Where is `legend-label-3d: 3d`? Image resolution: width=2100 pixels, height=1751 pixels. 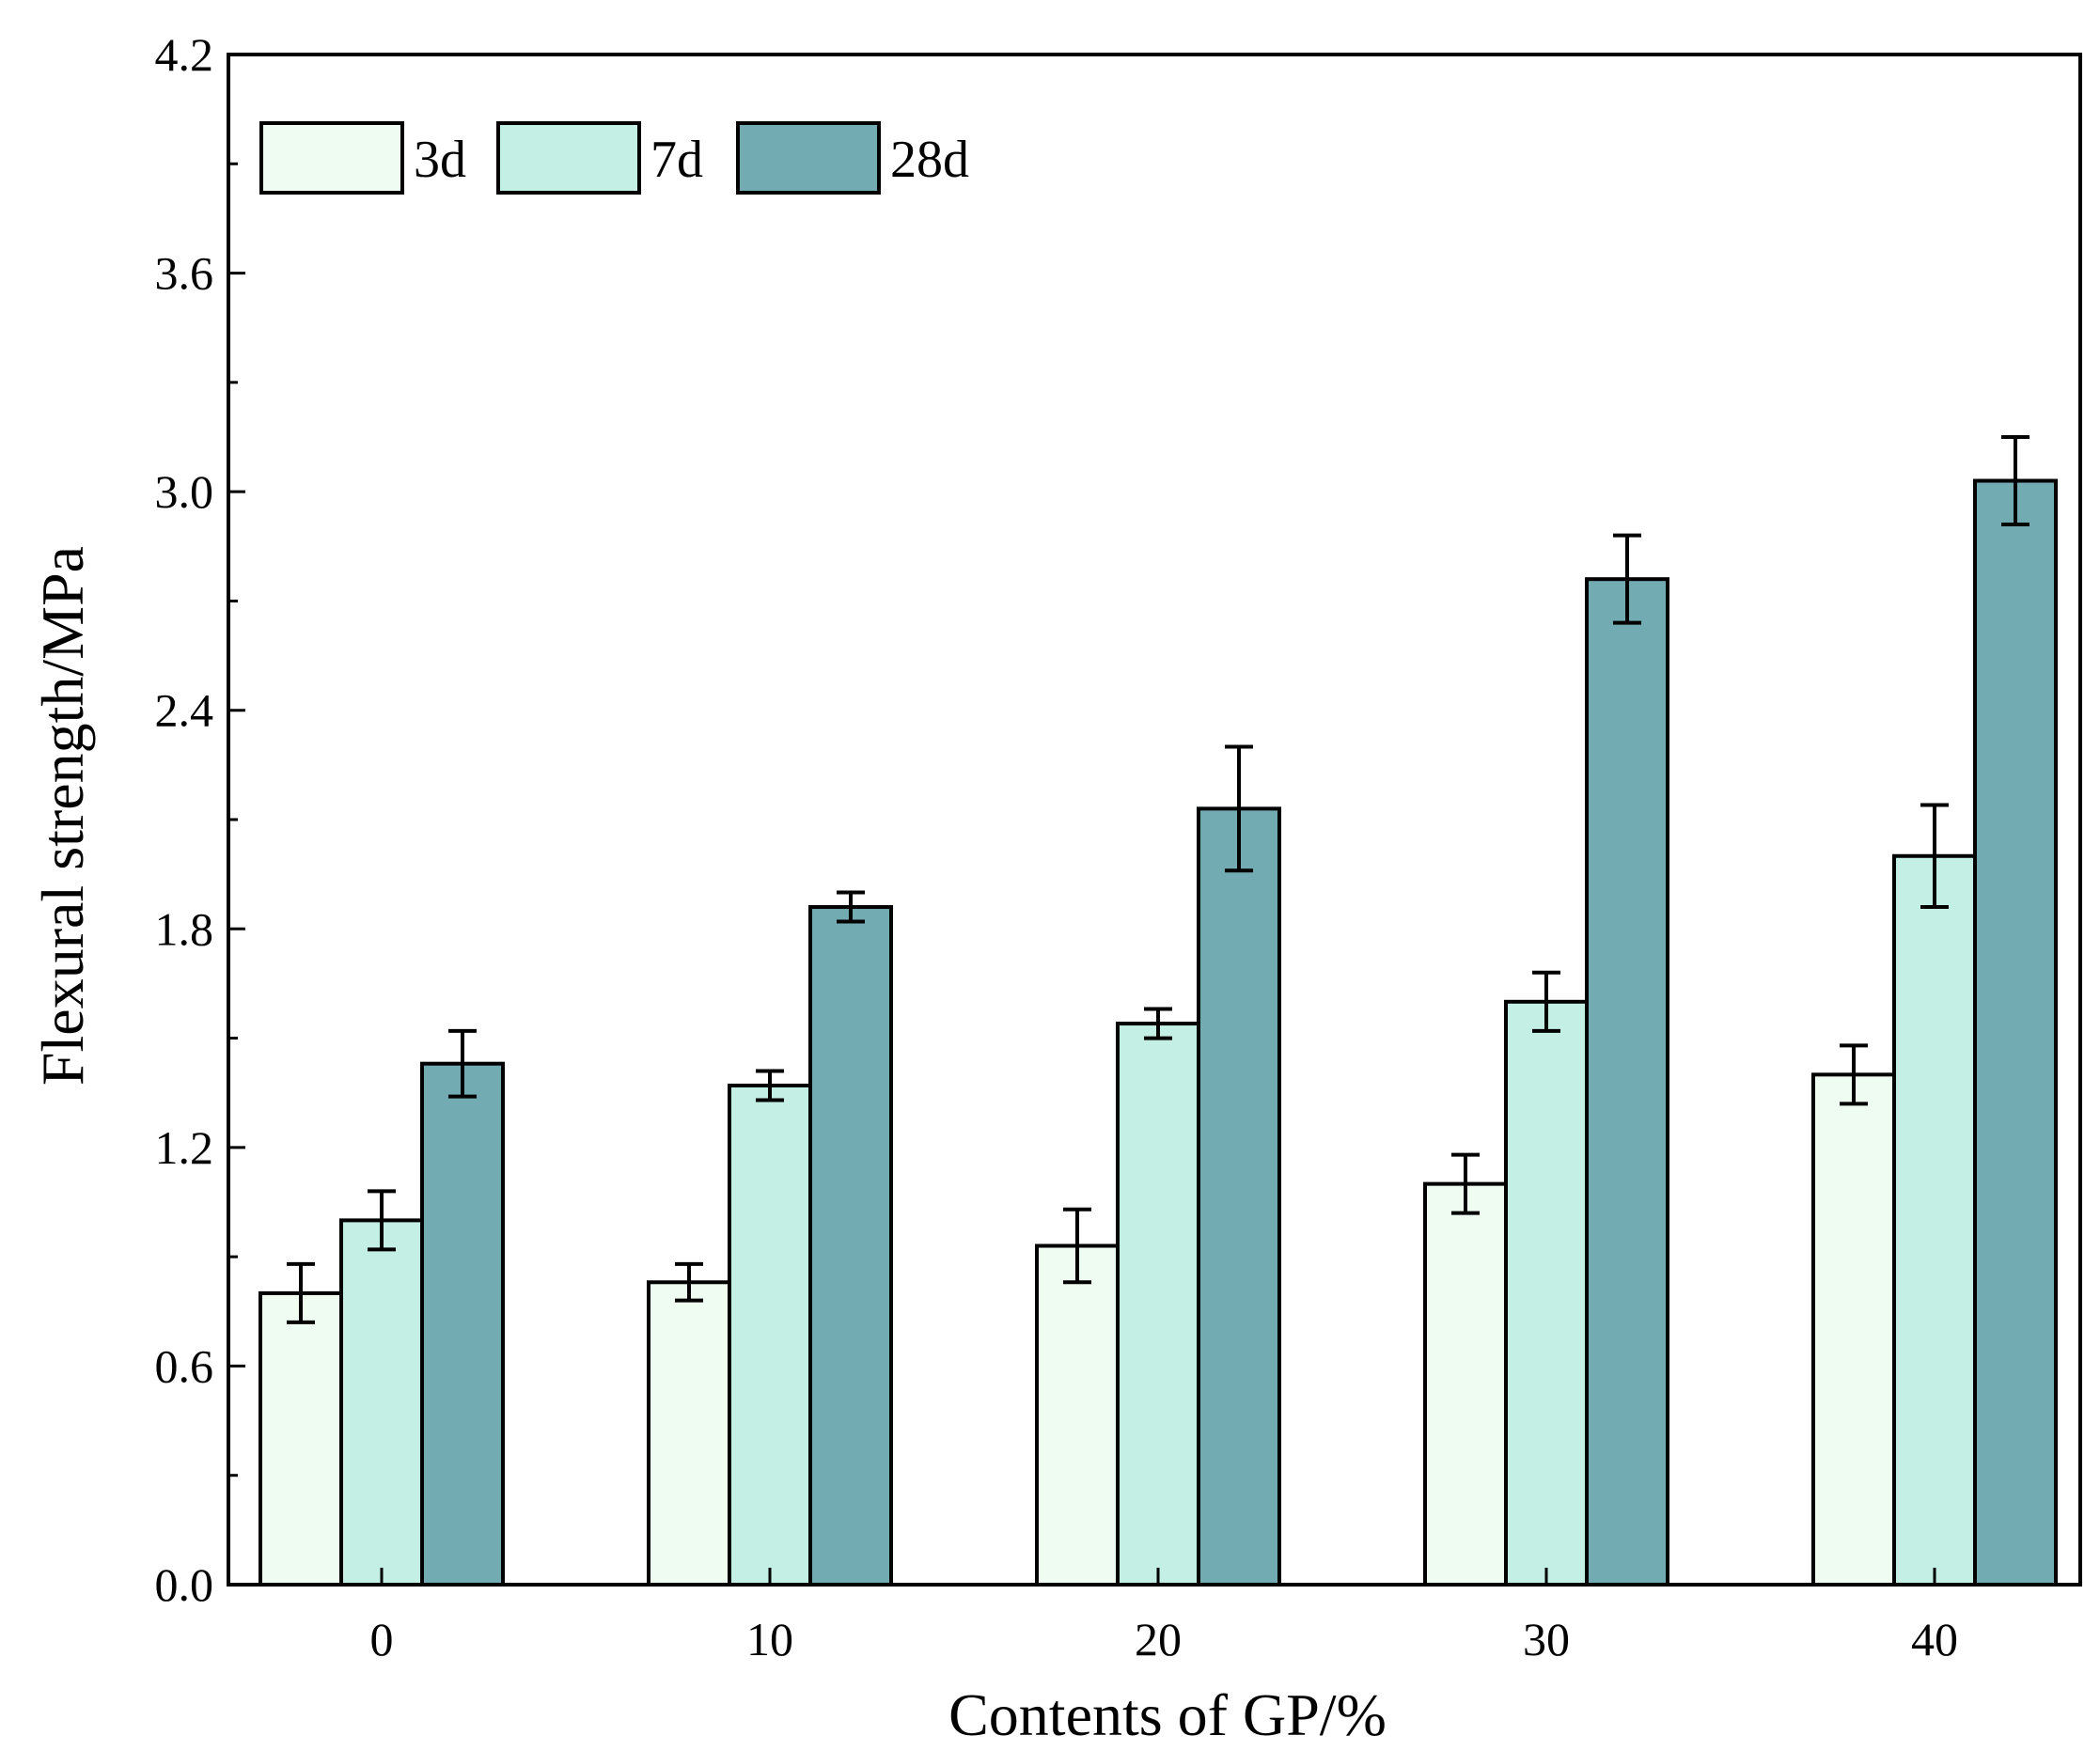 legend-label-3d: 3d is located at coordinates (440, 160).